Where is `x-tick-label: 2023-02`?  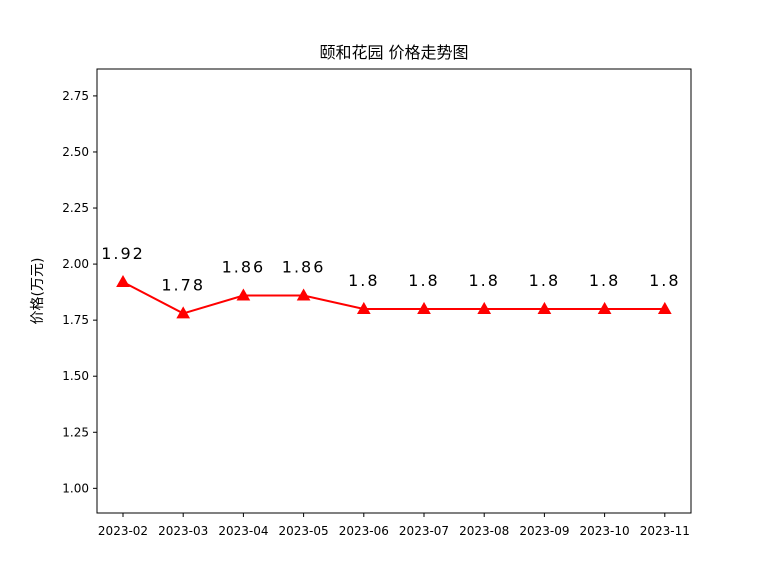 x-tick-label: 2023-02 is located at coordinates (123, 531).